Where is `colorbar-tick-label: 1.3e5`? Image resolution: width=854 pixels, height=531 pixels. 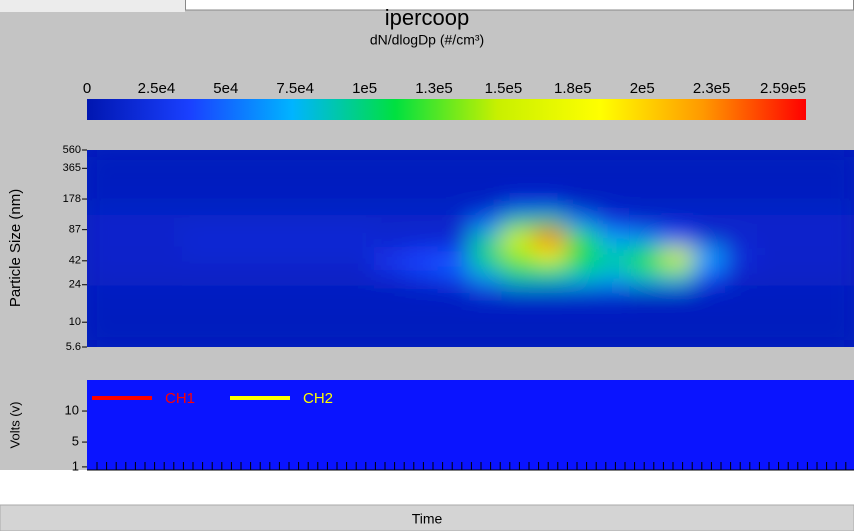
colorbar-tick-label: 1.3e5 is located at coordinates (434, 88).